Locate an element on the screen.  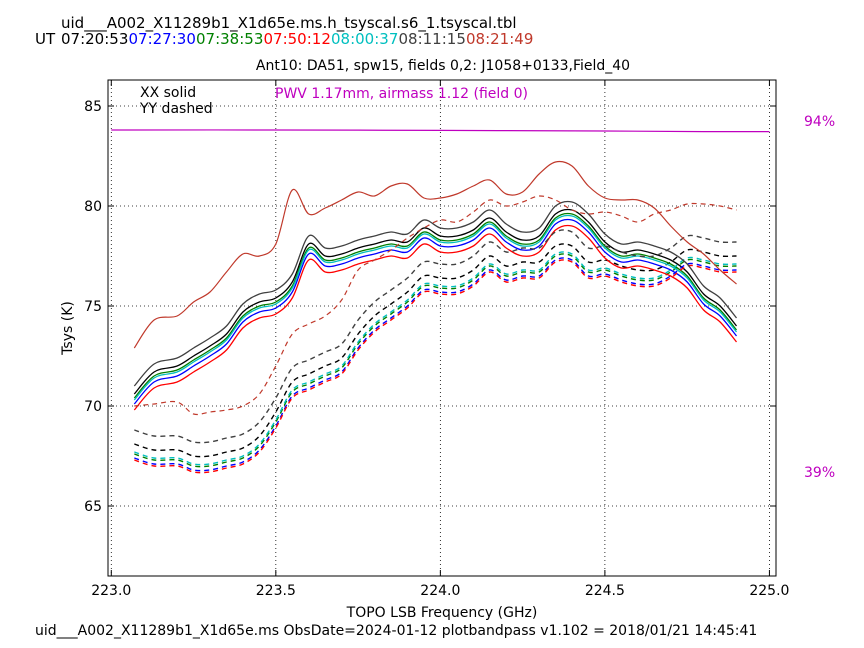
ut-time-3: 07:50:12 is located at coordinates (297, 39).